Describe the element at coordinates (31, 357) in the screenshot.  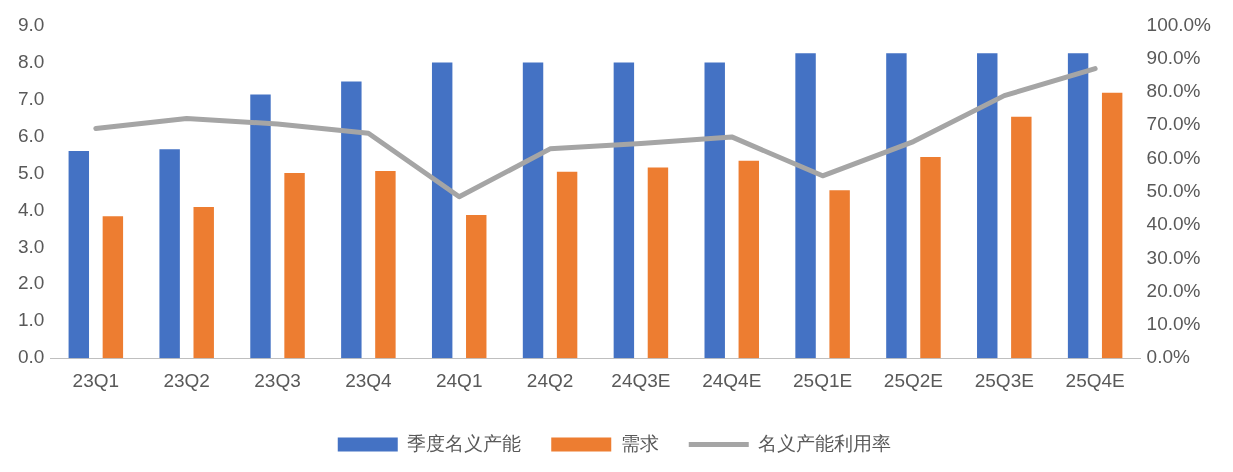
I see `y-tick-label: 0.0` at that location.